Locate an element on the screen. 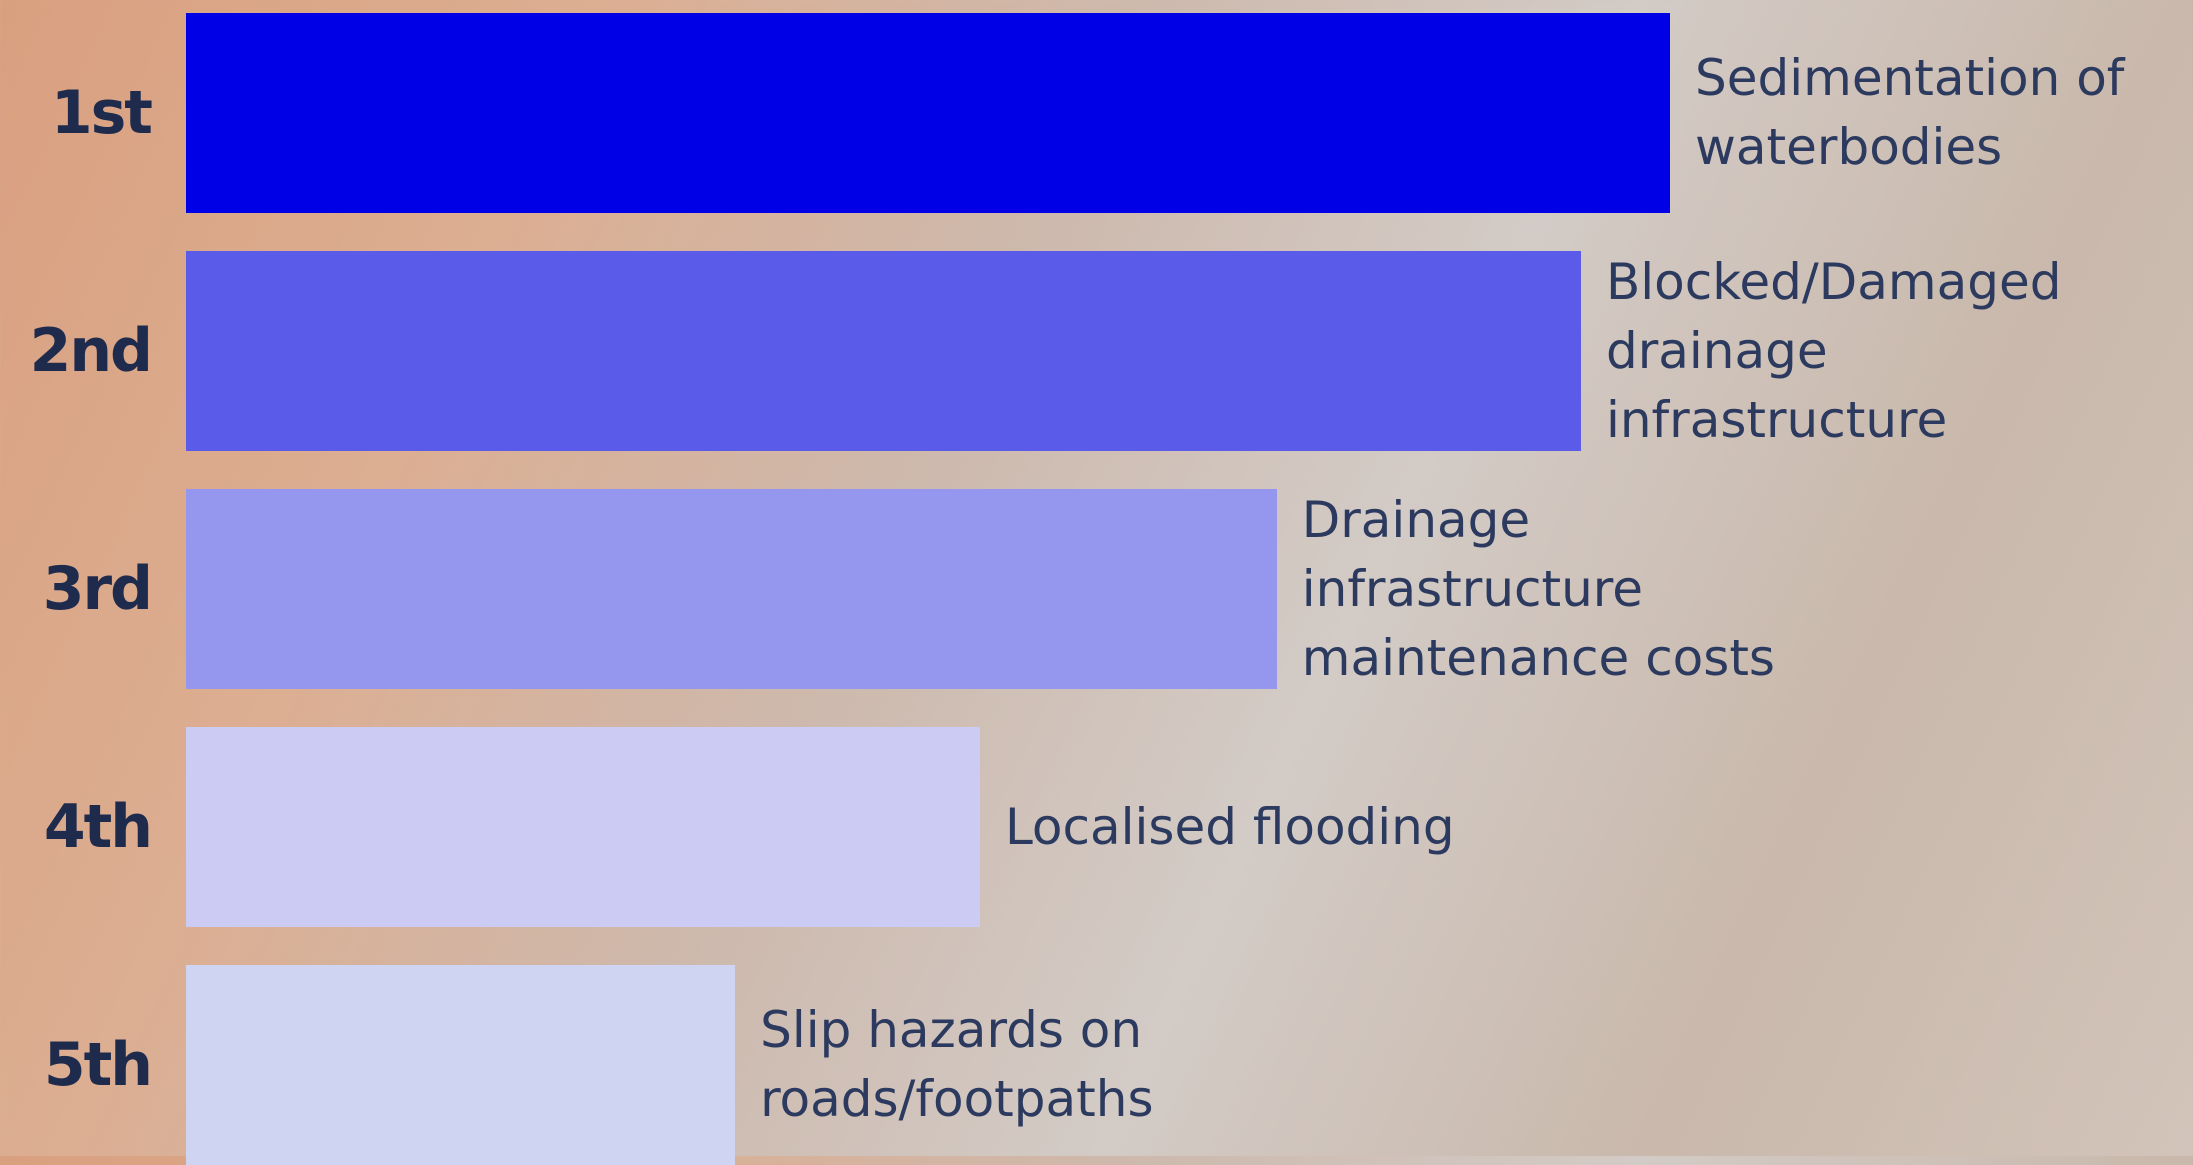  rank-label: 1st is located at coordinates (101, 113).